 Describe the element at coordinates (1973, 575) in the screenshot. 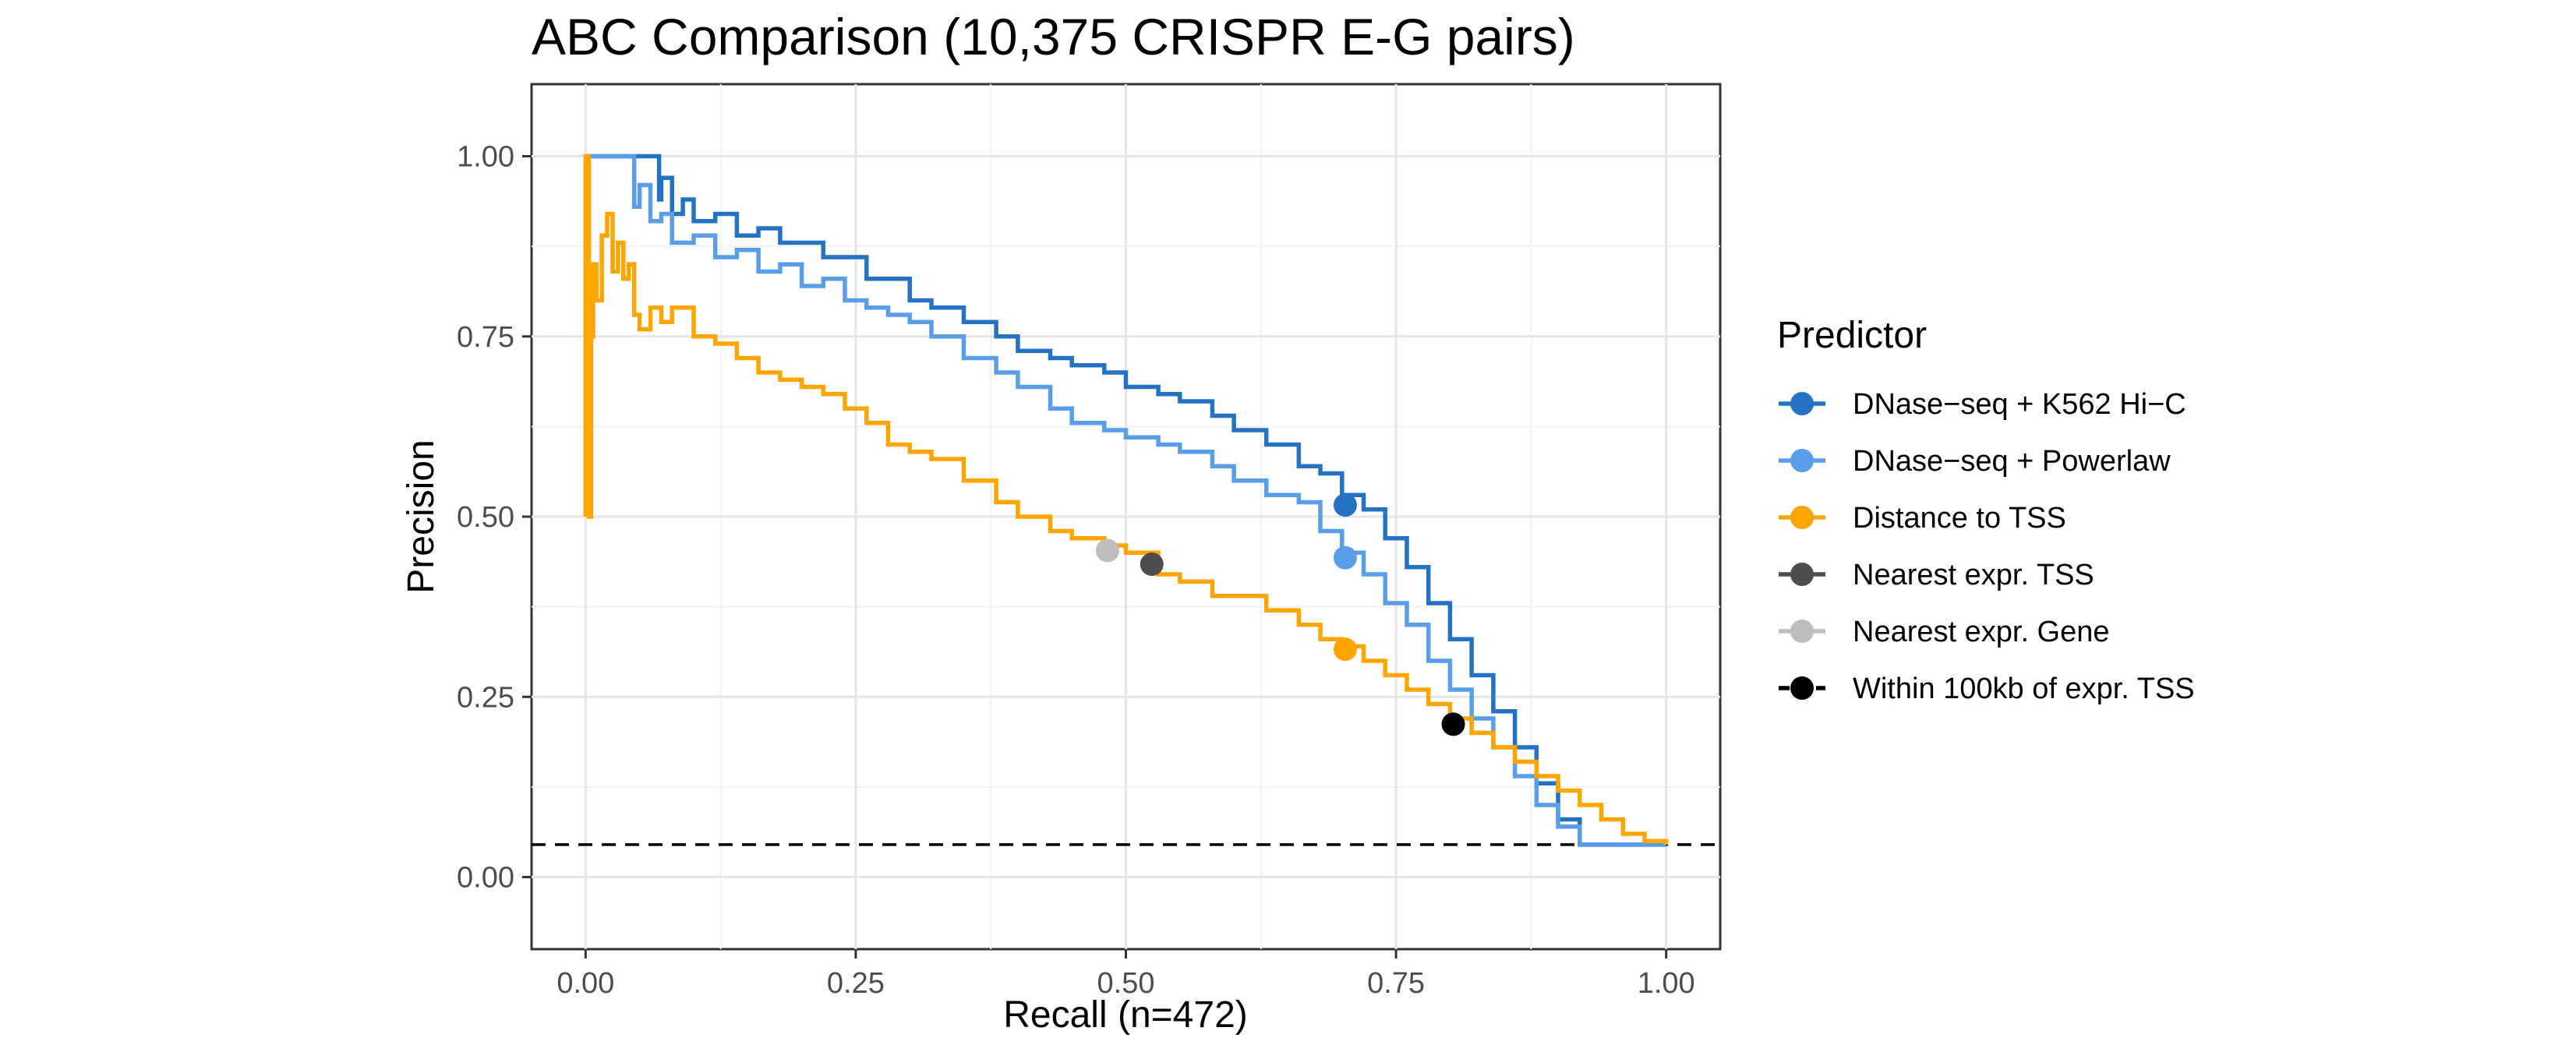

I see `legend-label: Nearest expr. TSS` at that location.